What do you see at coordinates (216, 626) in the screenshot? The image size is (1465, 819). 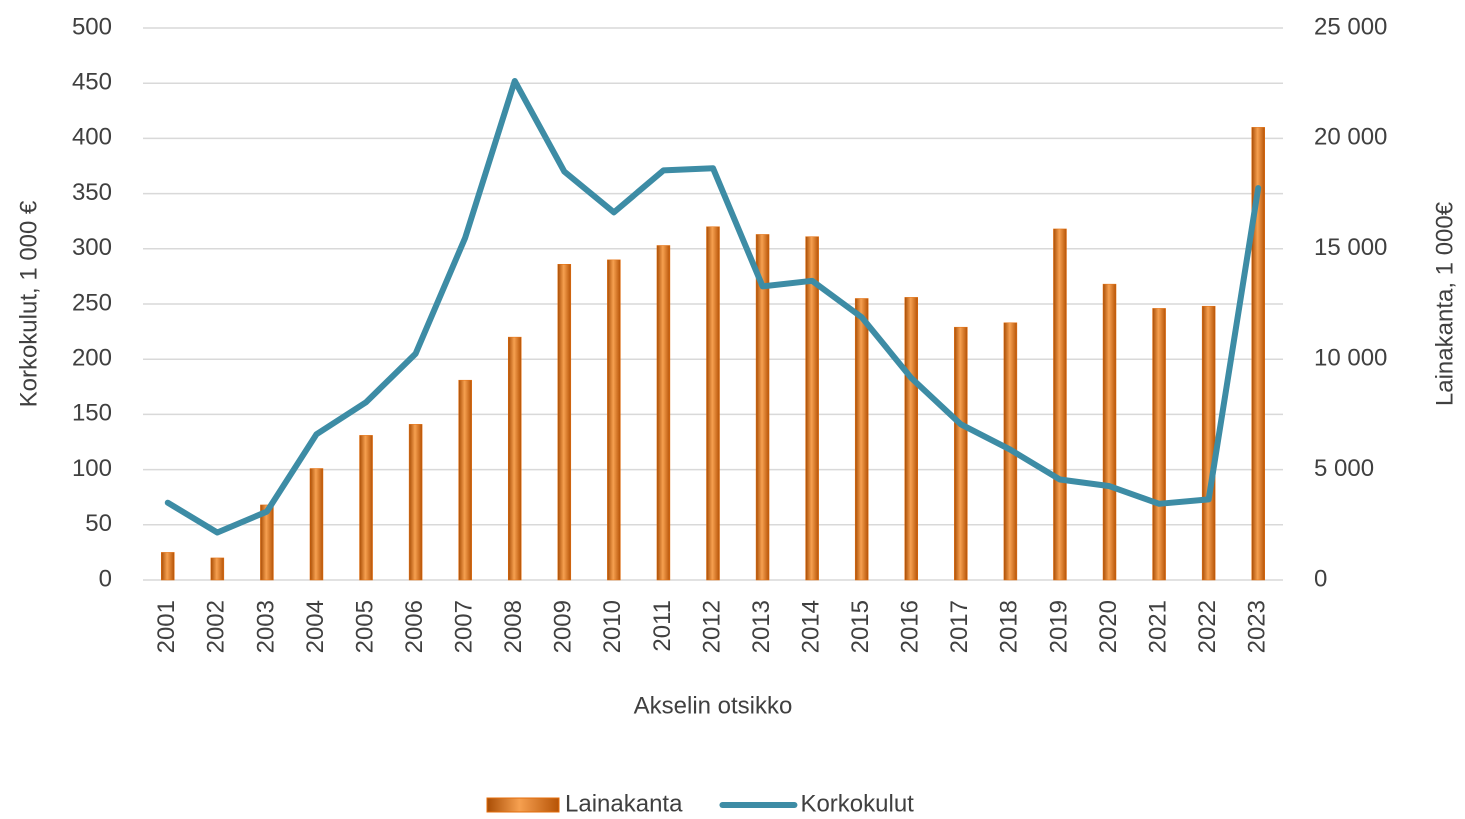 I see `x-tick-label: 2002` at bounding box center [216, 626].